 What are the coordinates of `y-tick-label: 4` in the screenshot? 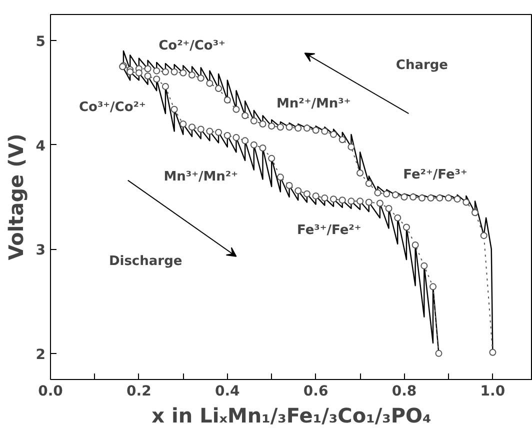 It's located at (41, 146).